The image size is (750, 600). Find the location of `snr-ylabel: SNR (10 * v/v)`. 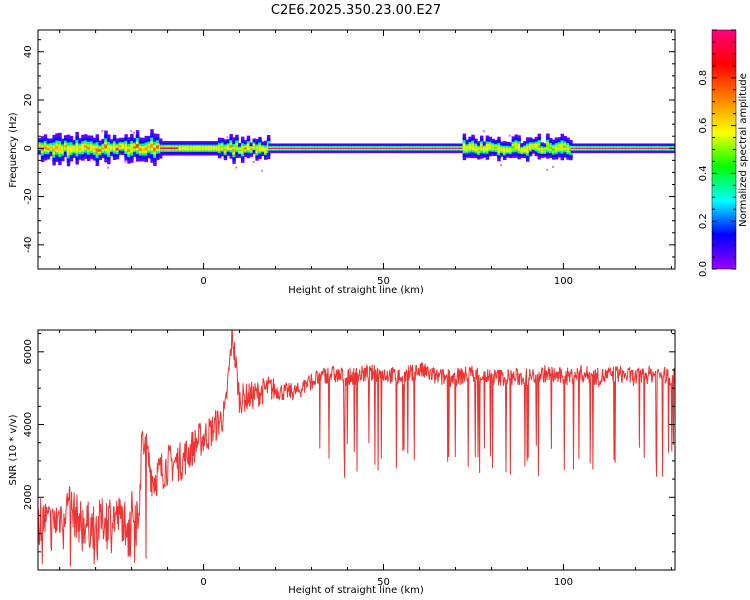

snr-ylabel: SNR (10 * v/v) is located at coordinates (13, 449).